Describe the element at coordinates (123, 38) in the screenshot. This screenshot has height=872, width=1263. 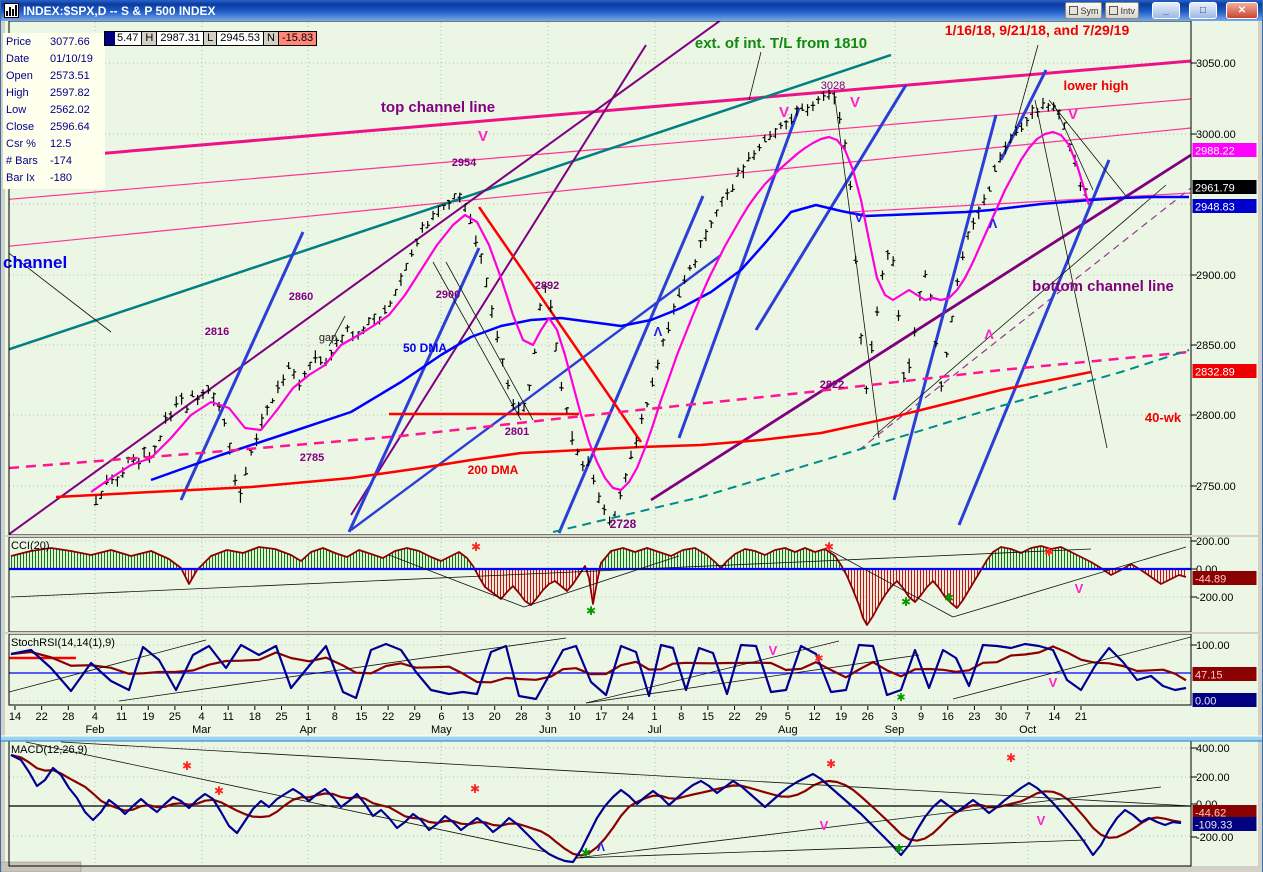
I see `open-cell: 5.47` at that location.